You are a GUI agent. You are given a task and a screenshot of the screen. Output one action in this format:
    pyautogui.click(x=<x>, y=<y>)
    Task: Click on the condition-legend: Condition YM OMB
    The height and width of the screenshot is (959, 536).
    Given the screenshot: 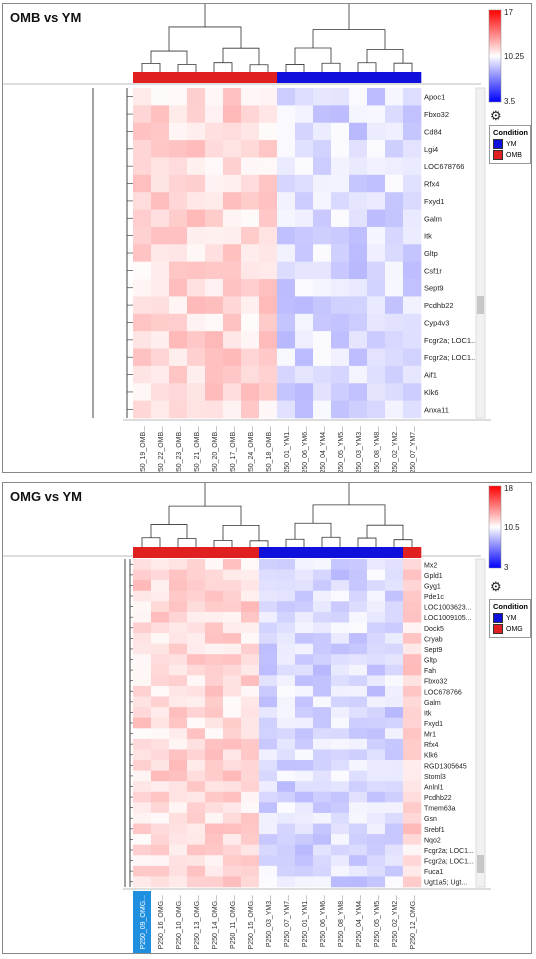 What is the action you would take?
    pyautogui.click(x=510, y=144)
    